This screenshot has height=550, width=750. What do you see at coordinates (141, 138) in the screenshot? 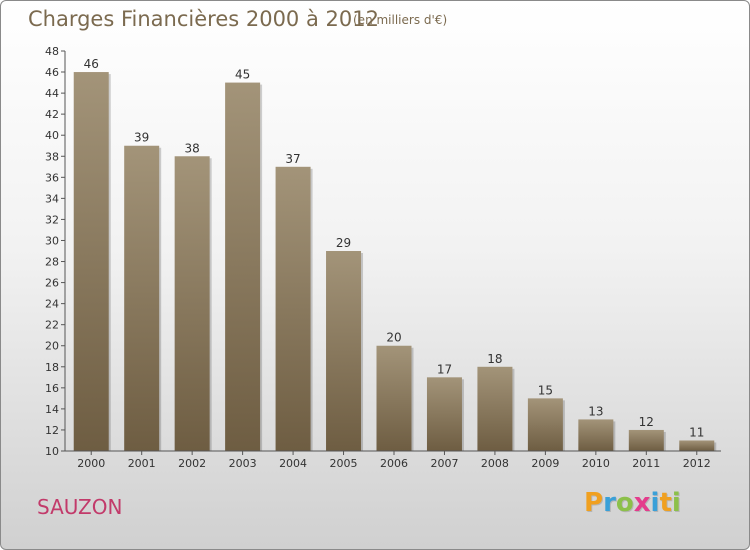
I see `bar-value-label: 39` at bounding box center [141, 138].